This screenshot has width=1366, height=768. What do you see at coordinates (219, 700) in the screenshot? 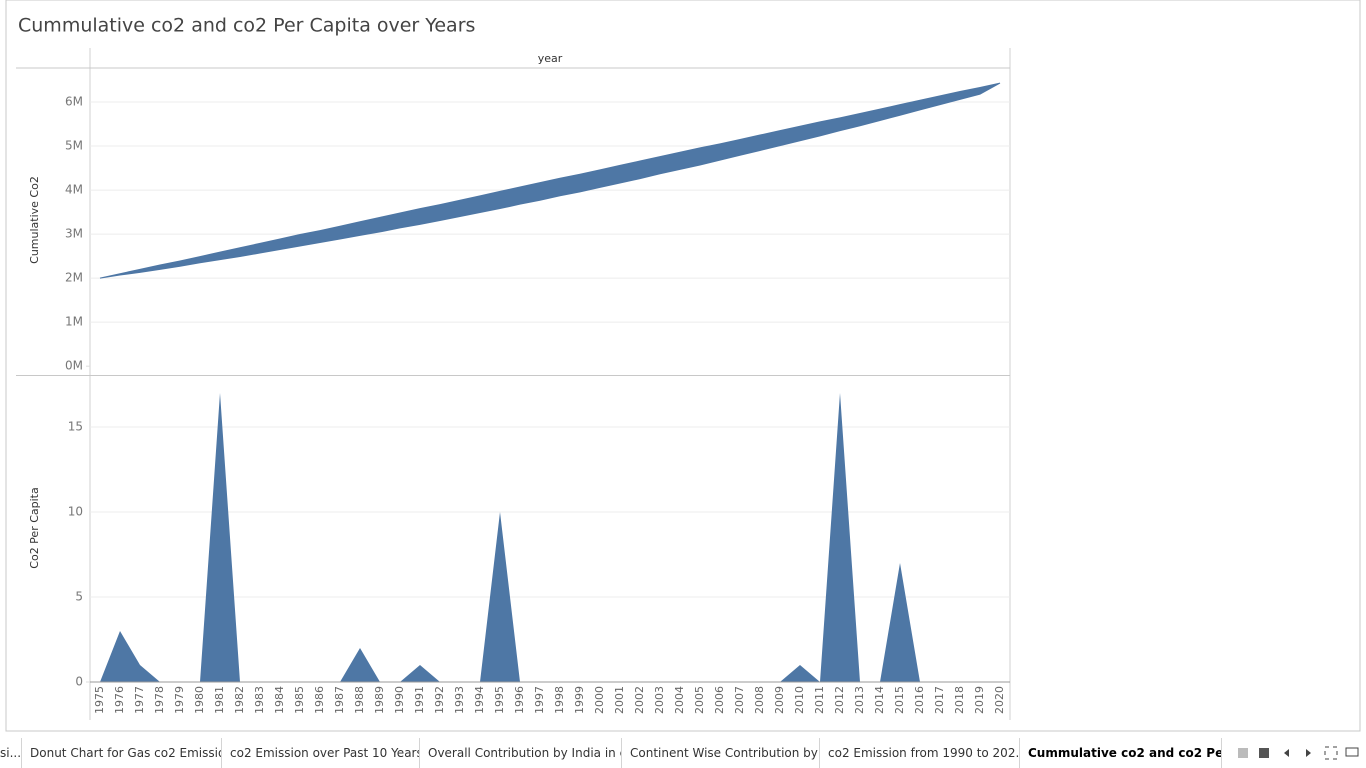
I see `x-tick-label: 1981` at bounding box center [219, 700].